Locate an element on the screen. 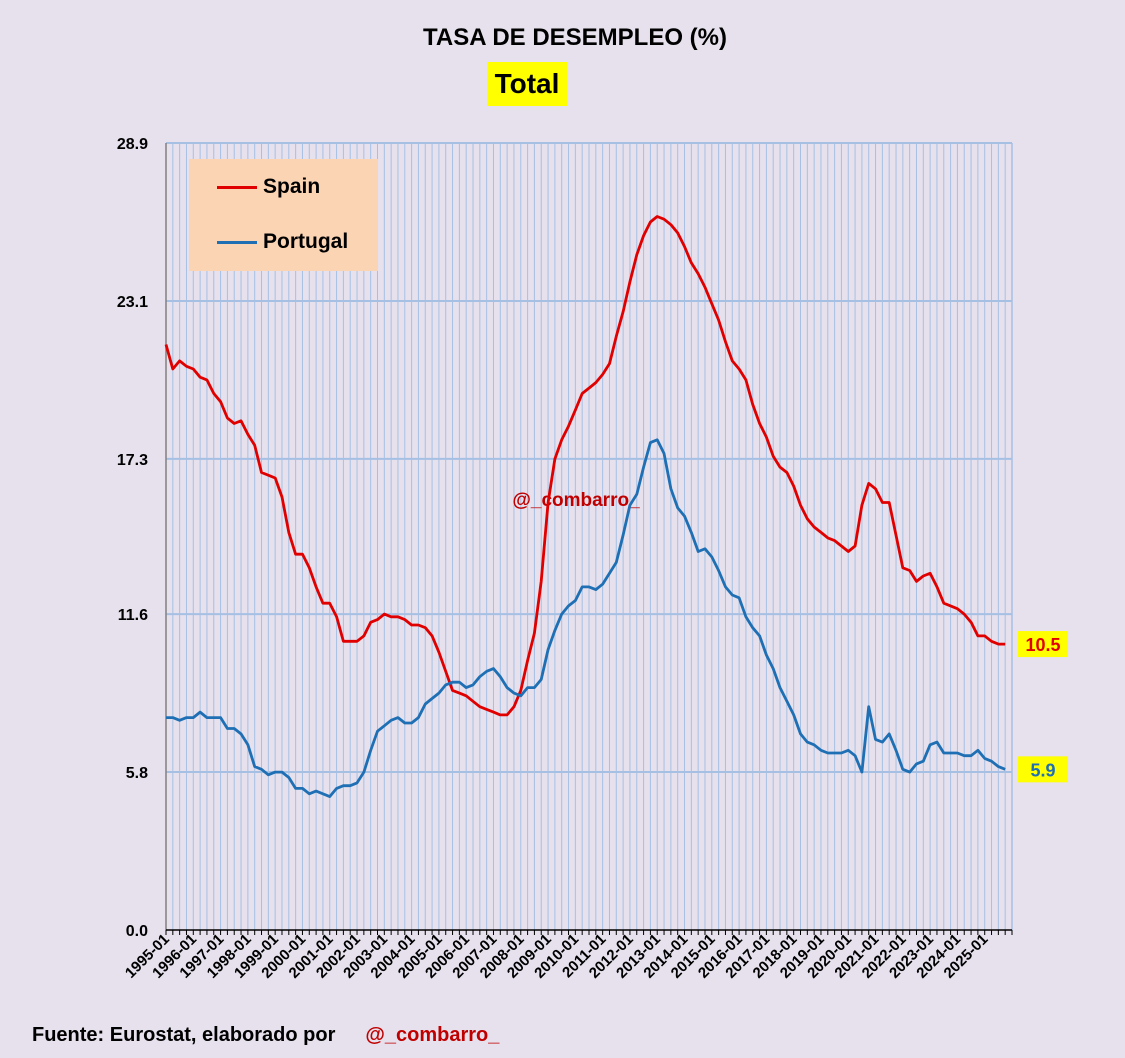  legend-label-portugal: Portugal is located at coordinates (306, 241).